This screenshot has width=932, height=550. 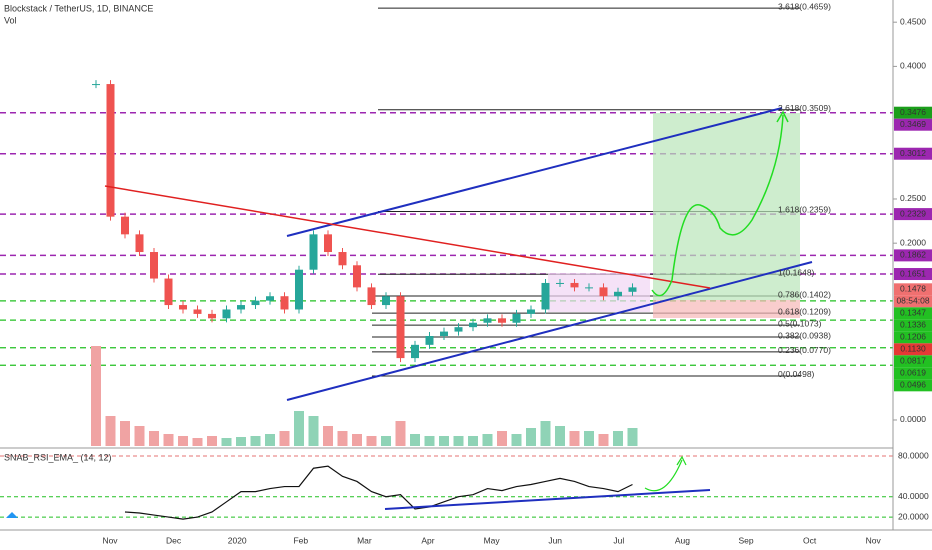 I want to click on x-tick-label: 2020, so click(x=237, y=540).